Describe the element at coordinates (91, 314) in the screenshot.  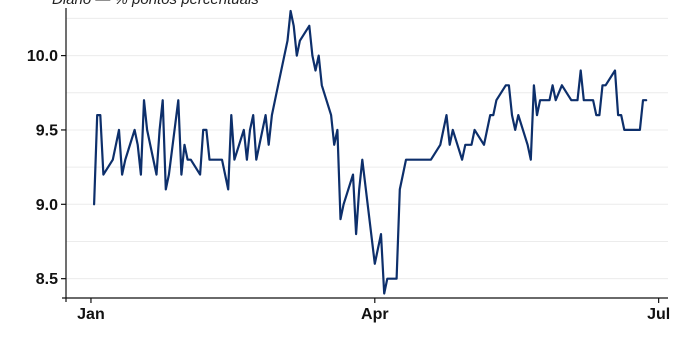
I see `x-tick-label: Jan` at that location.